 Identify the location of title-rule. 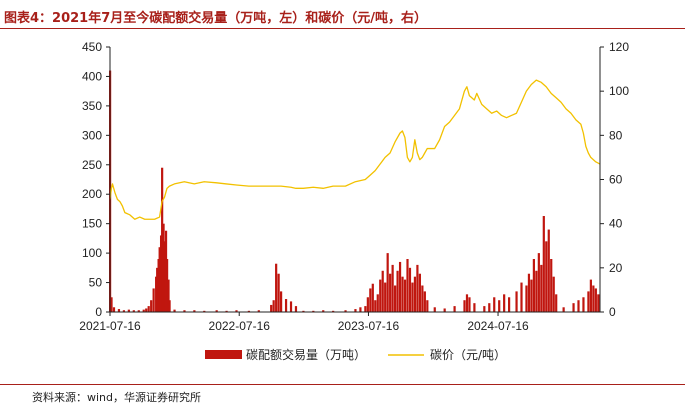
(342, 28).